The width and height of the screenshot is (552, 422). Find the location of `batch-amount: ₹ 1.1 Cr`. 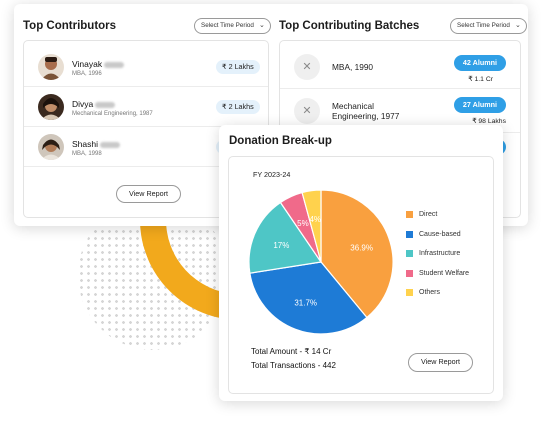

batch-amount: ₹ 1.1 Cr is located at coordinates (480, 79).